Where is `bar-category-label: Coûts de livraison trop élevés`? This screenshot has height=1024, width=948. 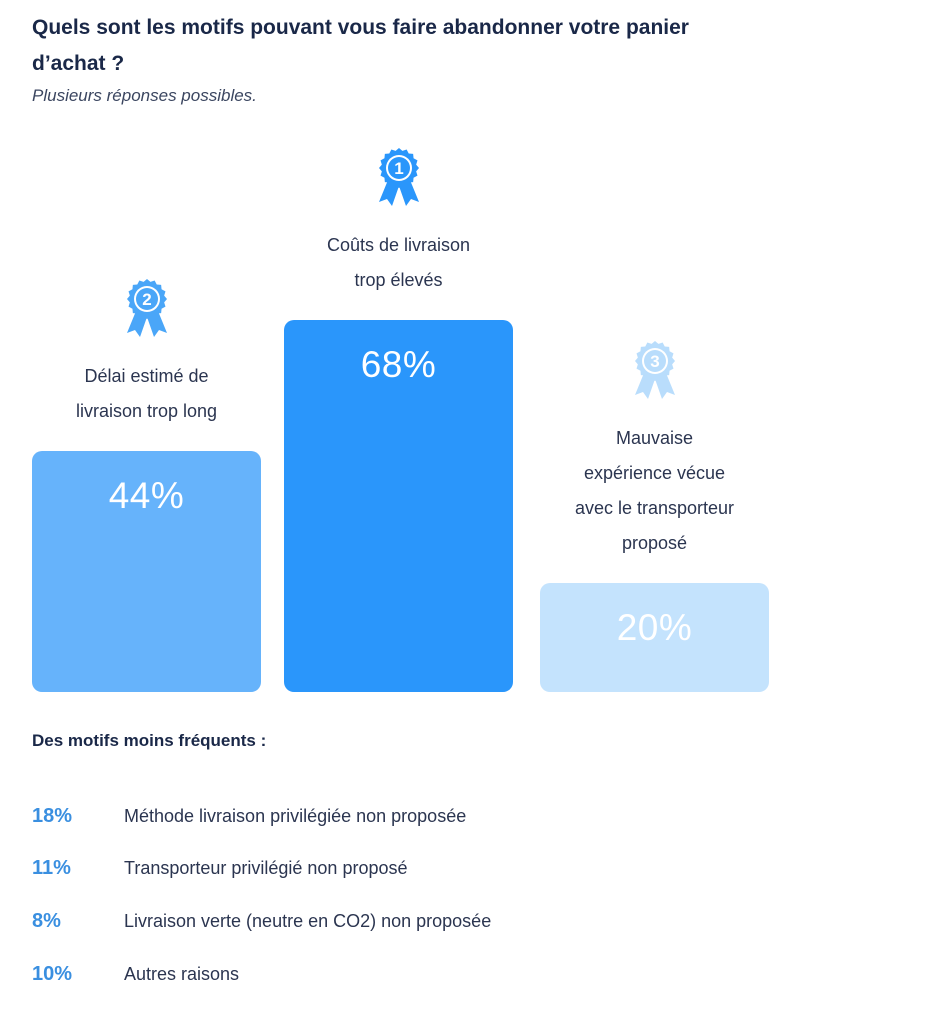 bar-category-label: Coûts de livraison trop élevés is located at coordinates (398, 263).